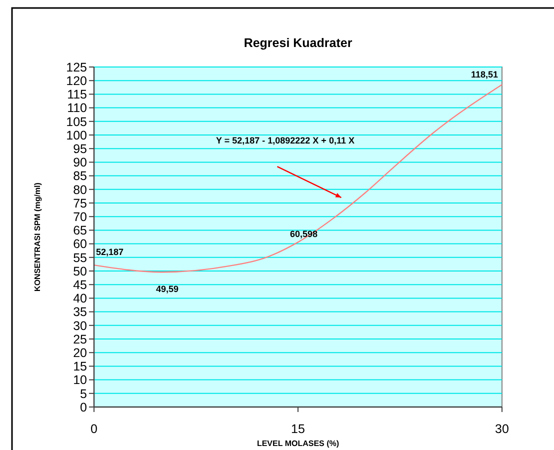  I want to click on y-tick-label: 120, so click(77, 81).